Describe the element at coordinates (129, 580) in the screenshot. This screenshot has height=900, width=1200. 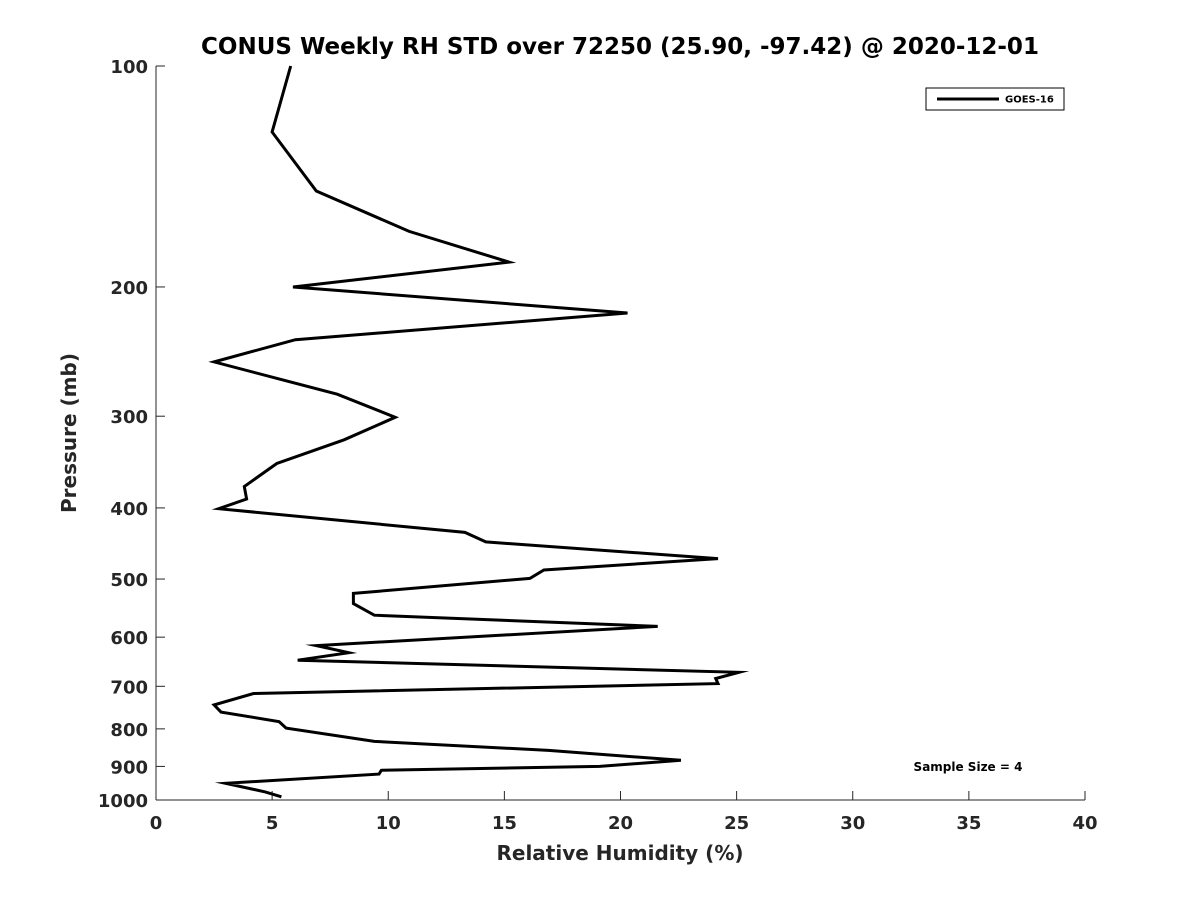
I see `y-tick-label: 500` at that location.